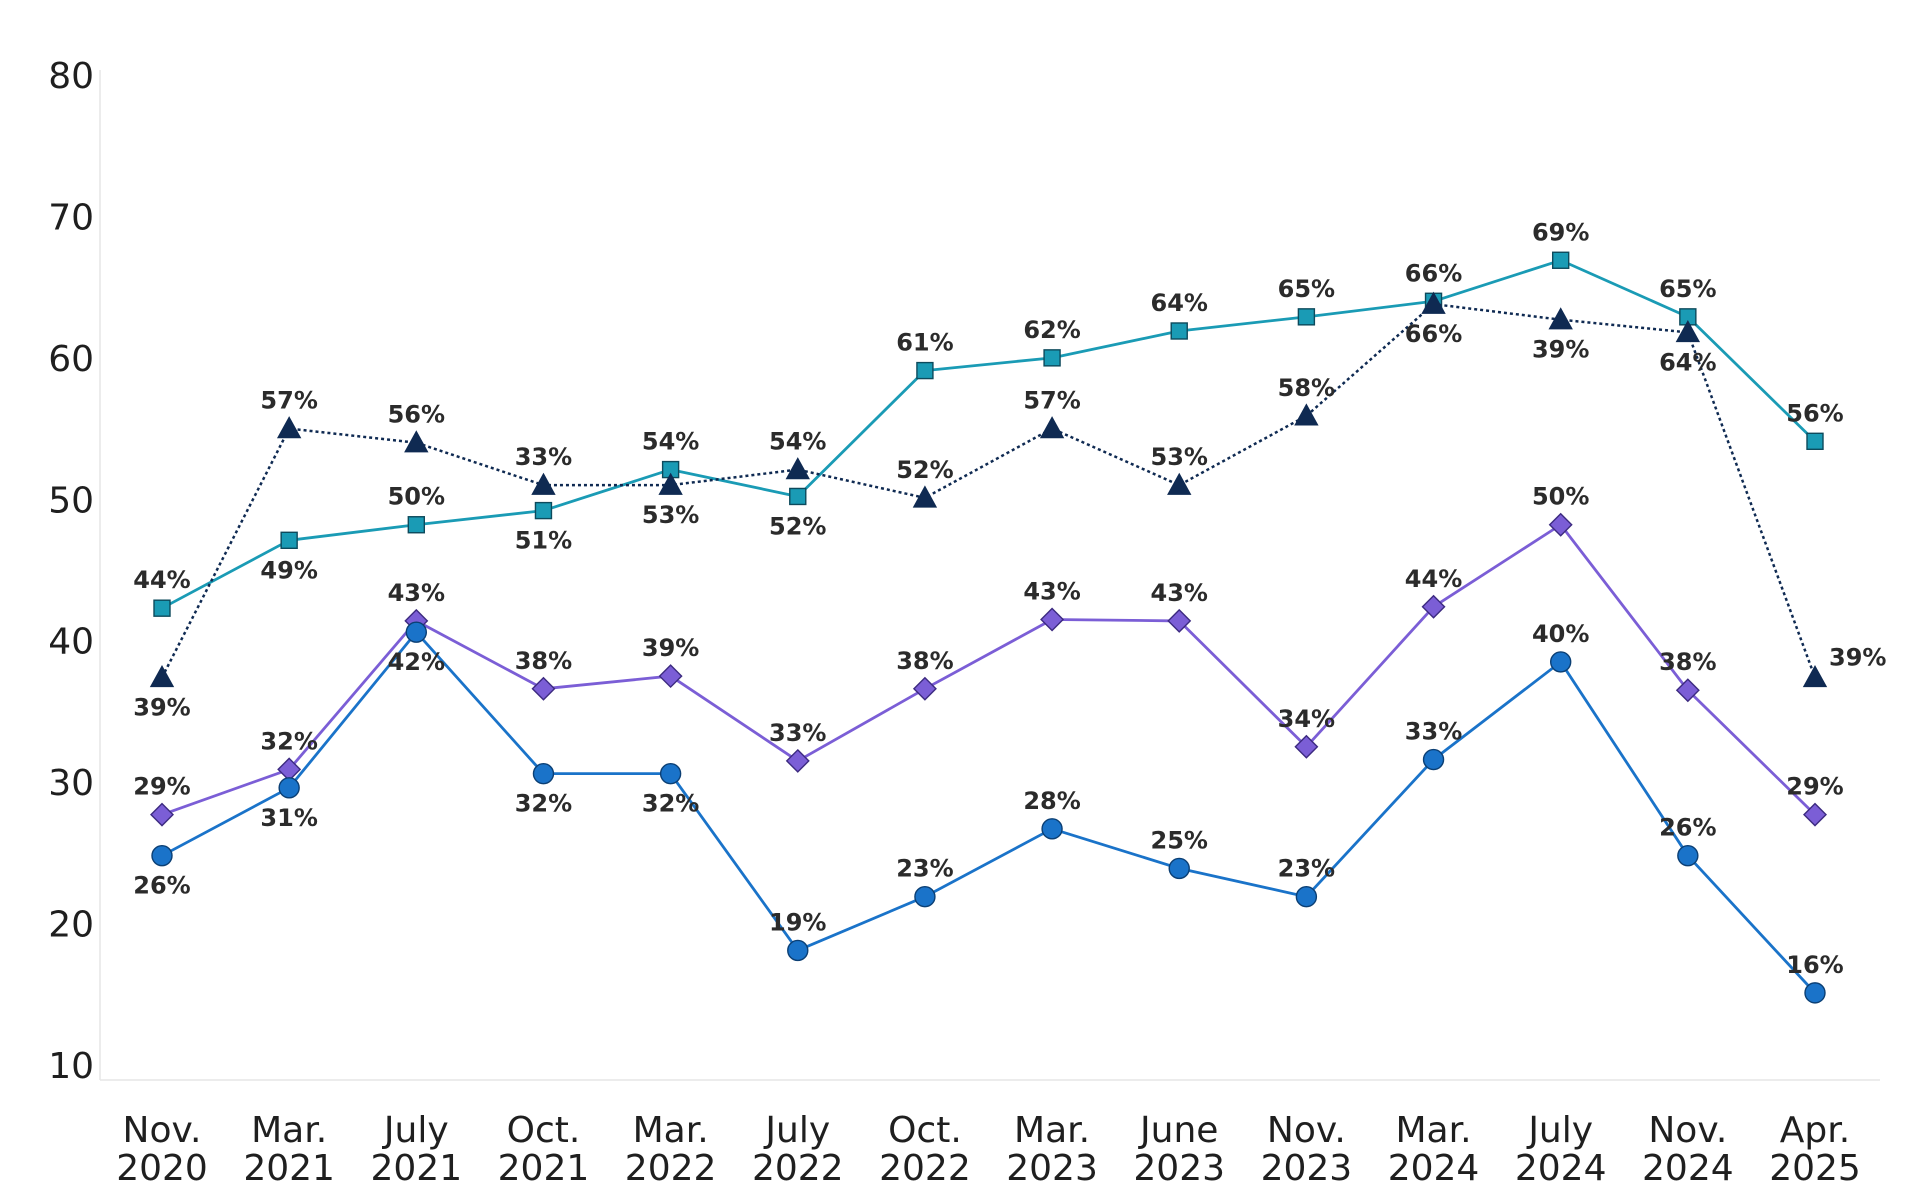  Describe the element at coordinates (1687, 828) in the screenshot. I see `data-label: 26%` at that location.